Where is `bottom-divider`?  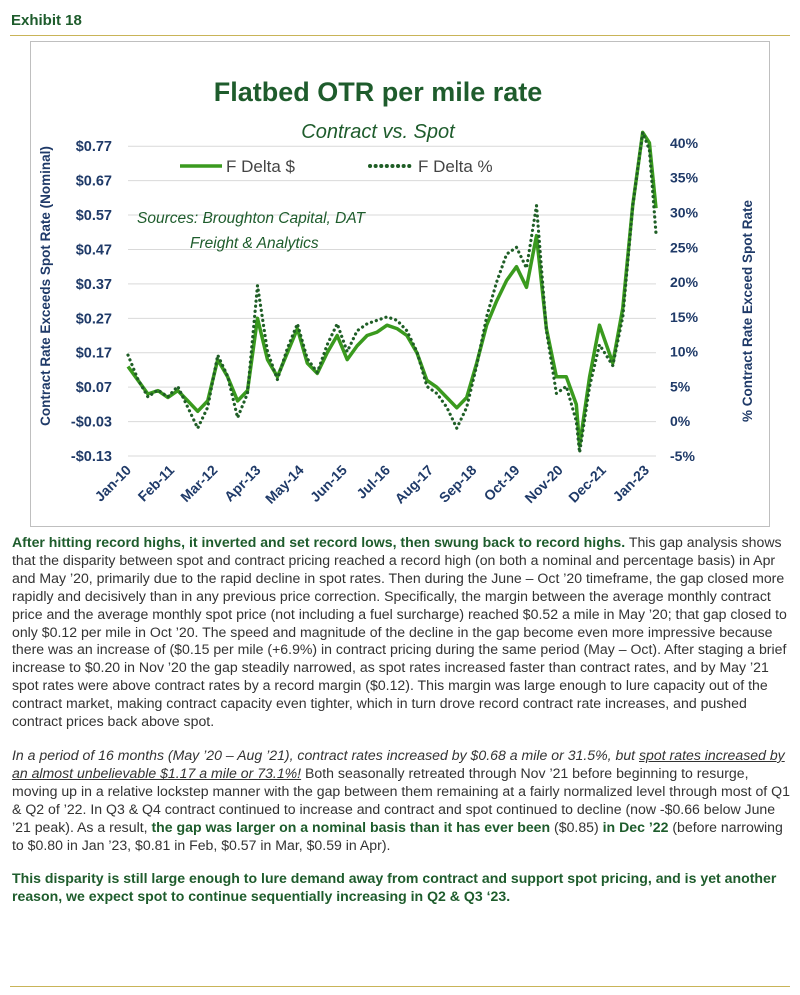
bottom-divider is located at coordinates (400, 986).